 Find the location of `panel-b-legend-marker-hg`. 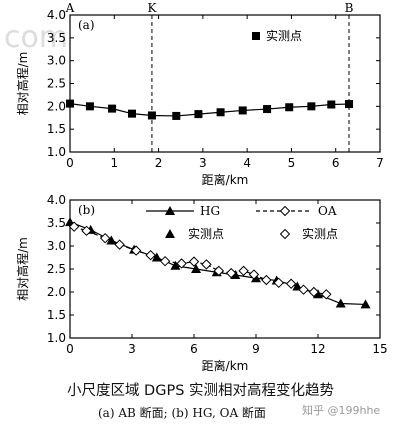

panel-b-legend-marker-hg is located at coordinates (170, 210).